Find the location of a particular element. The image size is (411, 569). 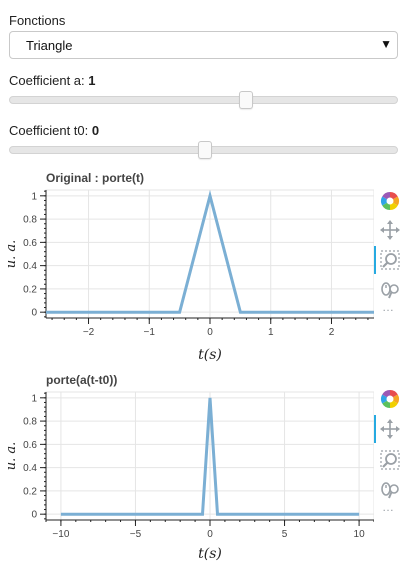

chart2-x-tick-label: −5 is located at coordinates (136, 534).